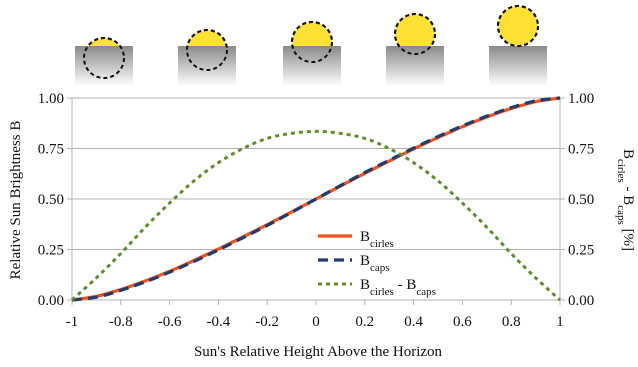 Image resolution: width=638 pixels, height=367 pixels. I want to click on y-tick-label-left: 0.25, so click(51, 251).